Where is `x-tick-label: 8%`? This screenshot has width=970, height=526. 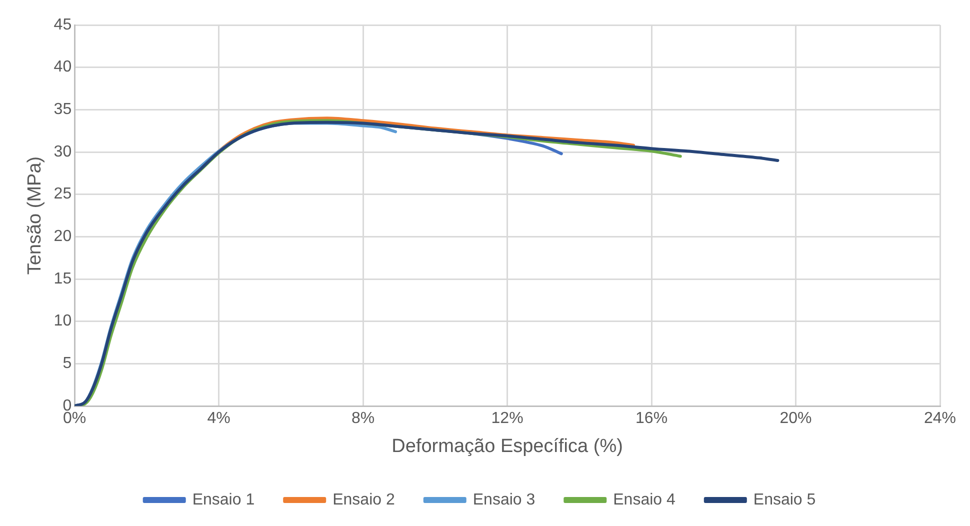 x-tick-label: 8% is located at coordinates (363, 419).